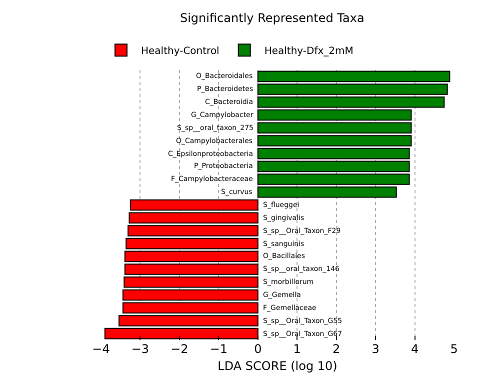 This screenshot has height=392, width=504. Describe the element at coordinates (272, 18) in the screenshot. I see `chart-title: Significantly Represented Taxa` at that location.